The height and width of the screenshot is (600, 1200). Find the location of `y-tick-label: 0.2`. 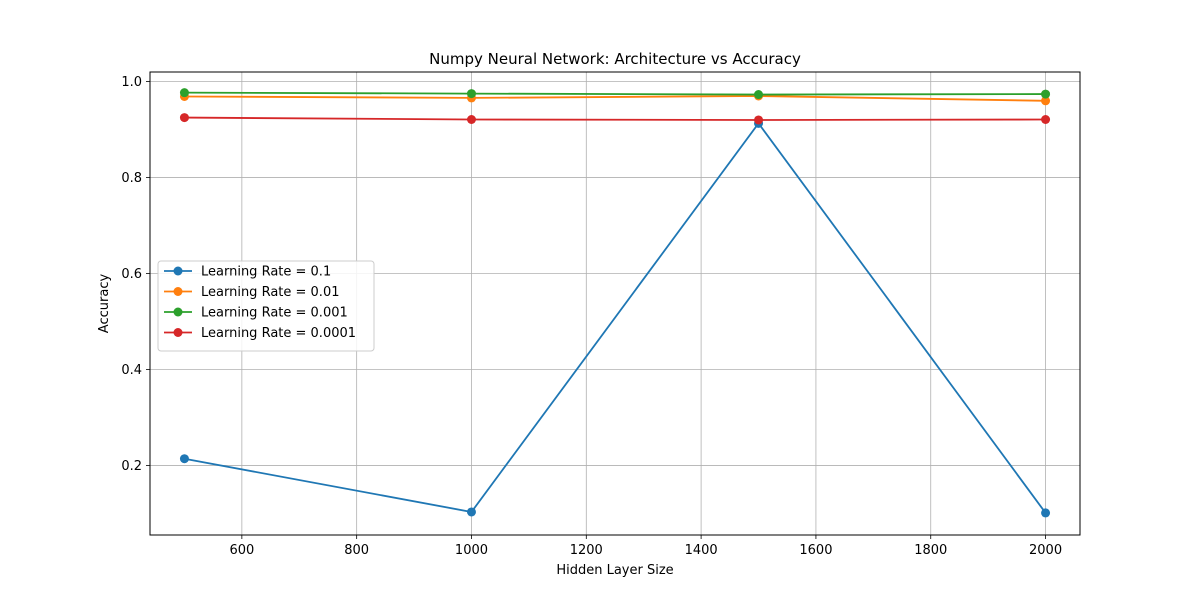

y-tick-label: 0.2 is located at coordinates (131, 466).